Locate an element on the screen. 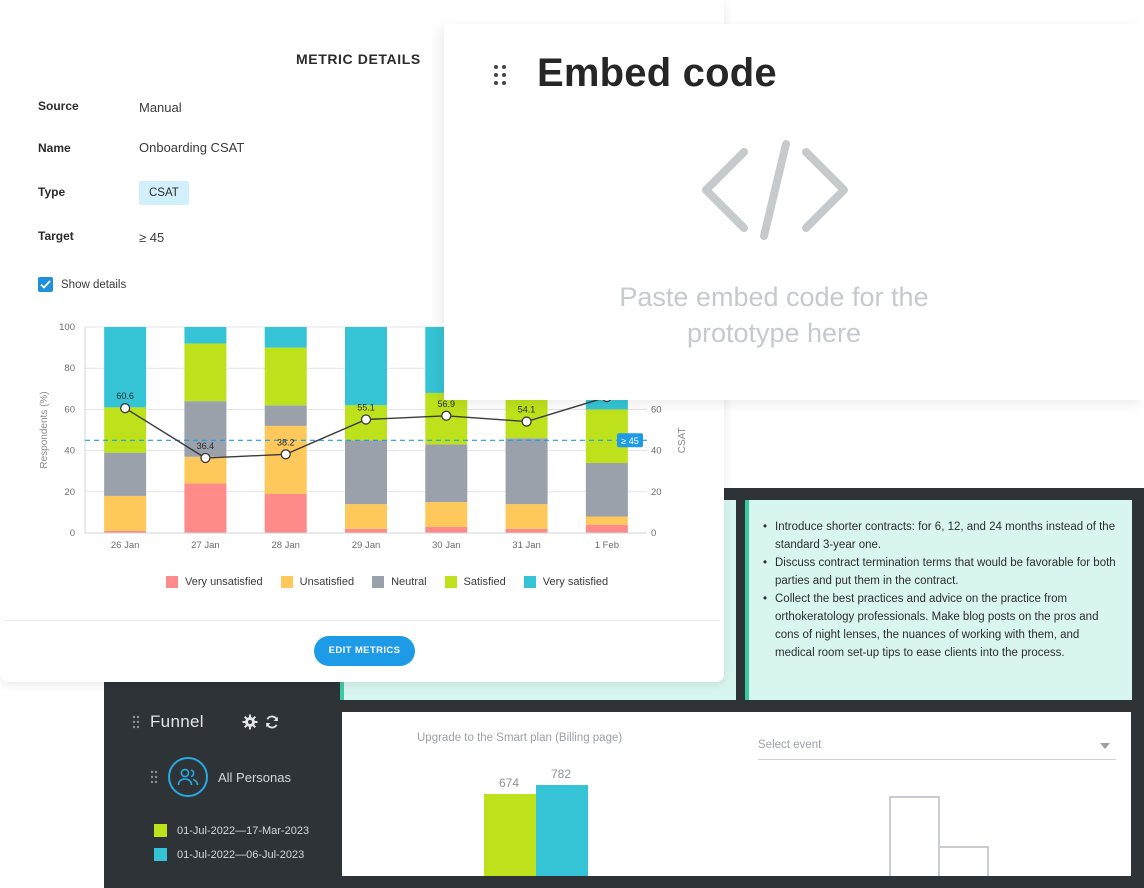 This screenshot has width=1144, height=888. x-tick-label: 30 Jan is located at coordinates (446, 545).